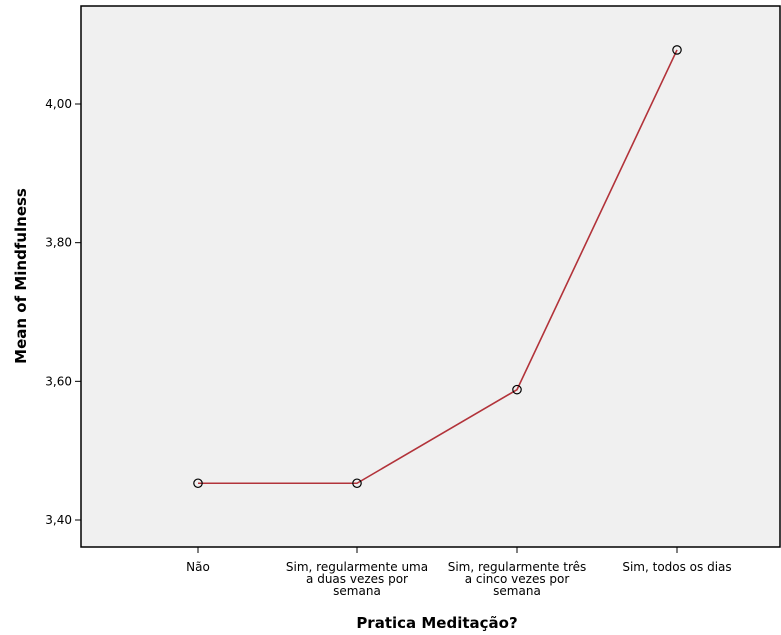  What do you see at coordinates (357, 579) in the screenshot?
I see `x-tick-label: a duas vezes por` at bounding box center [357, 579].